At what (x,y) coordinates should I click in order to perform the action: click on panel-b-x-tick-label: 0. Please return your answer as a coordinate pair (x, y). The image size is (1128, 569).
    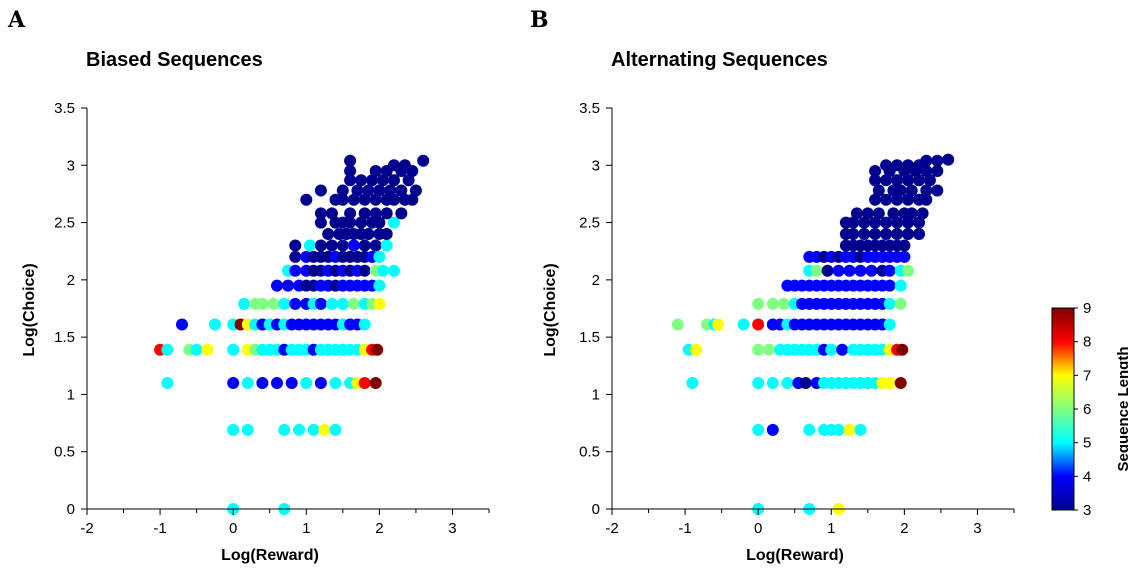
    Looking at the image, I should click on (758, 528).